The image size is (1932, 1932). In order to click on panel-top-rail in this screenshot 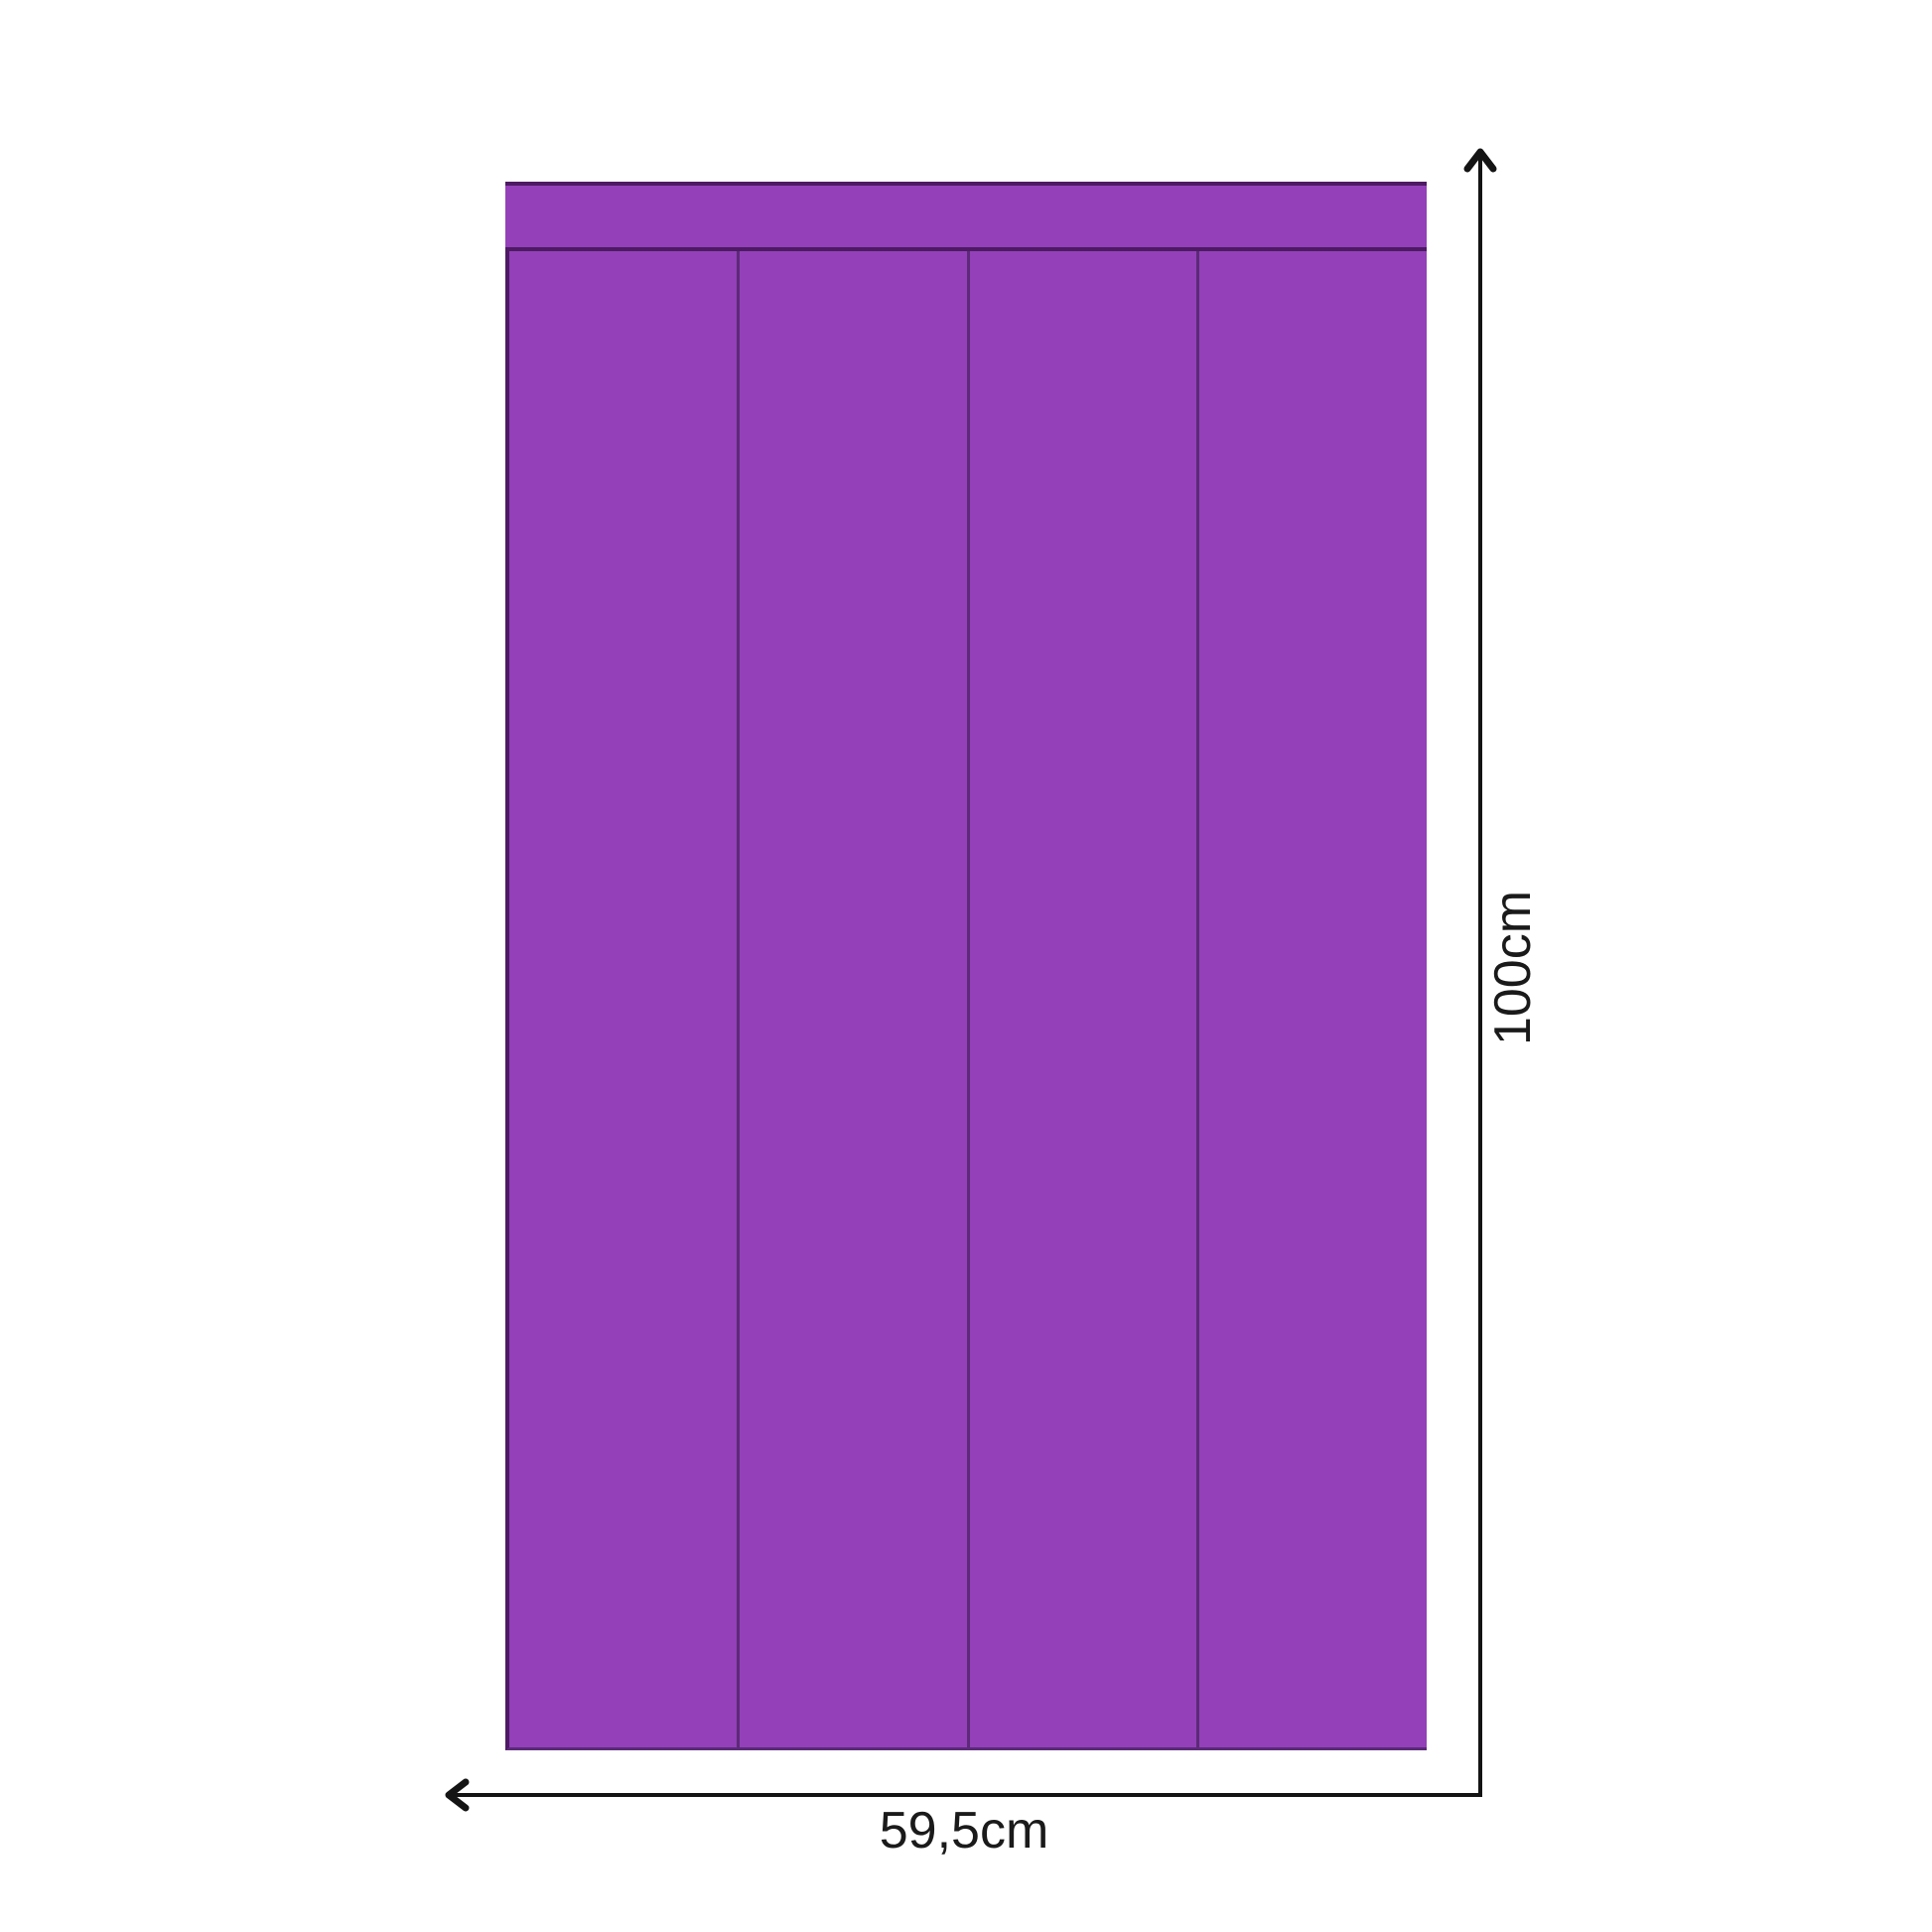, I will do `click(966, 217)`.